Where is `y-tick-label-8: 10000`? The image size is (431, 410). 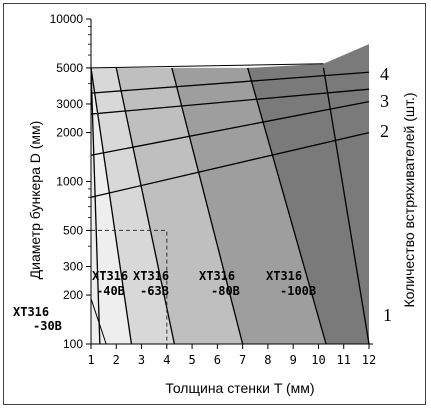
y-tick-label-8: 10000 is located at coordinates (67, 19).